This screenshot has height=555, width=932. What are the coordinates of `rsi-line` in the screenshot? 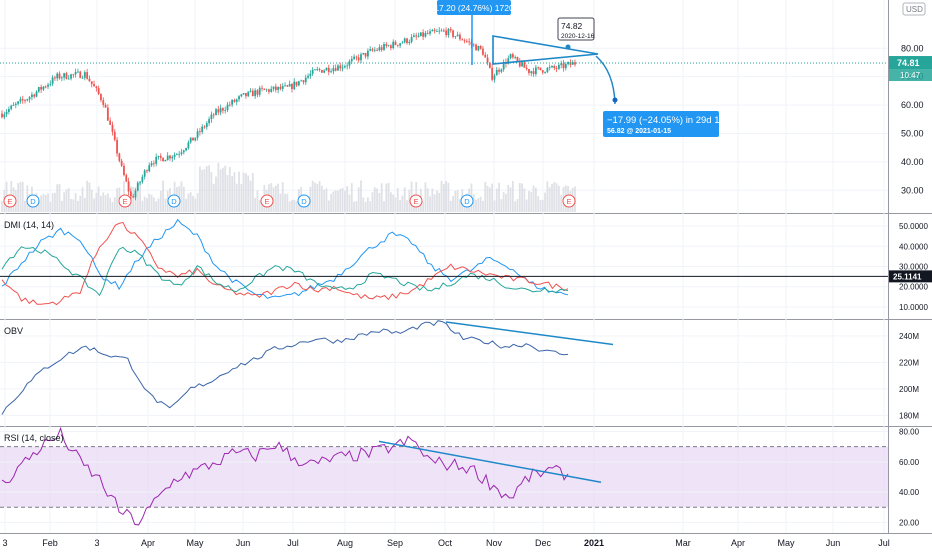 It's located at (285, 476).